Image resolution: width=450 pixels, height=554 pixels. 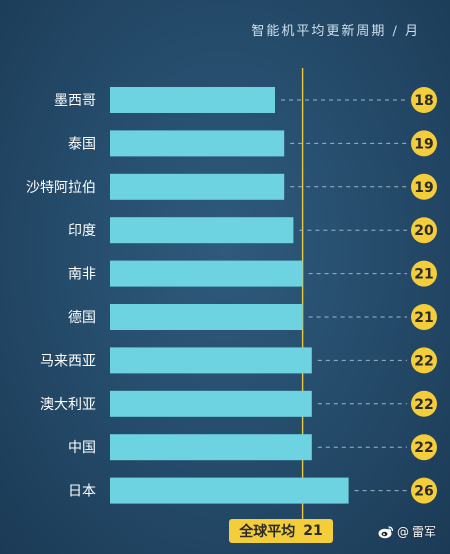 What do you see at coordinates (68, 405) in the screenshot?
I see `category-label: 澳大利亚` at bounding box center [68, 405].